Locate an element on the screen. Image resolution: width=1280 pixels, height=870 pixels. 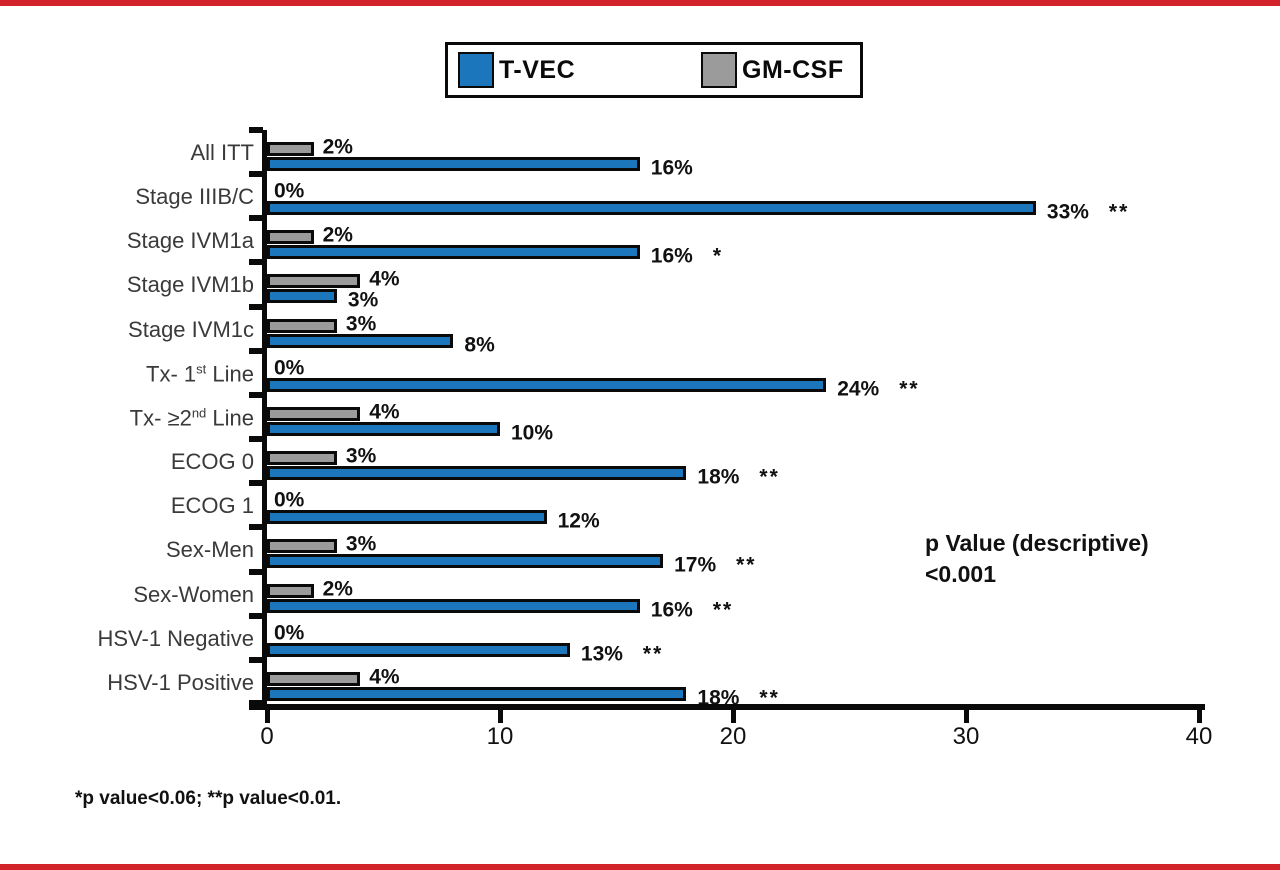
category-label: Tx- 1st Line is located at coordinates (200, 374).